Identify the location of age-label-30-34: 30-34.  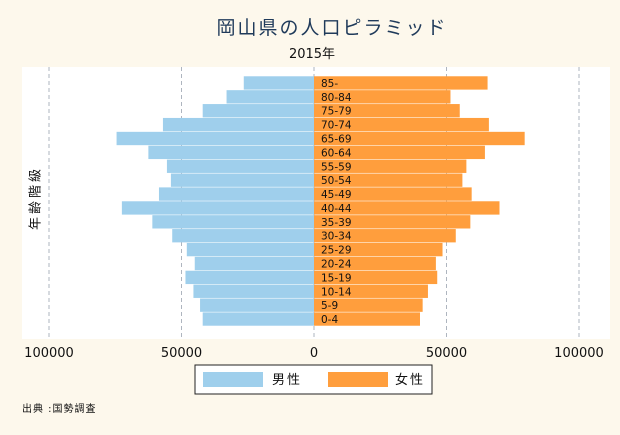
(336, 237).